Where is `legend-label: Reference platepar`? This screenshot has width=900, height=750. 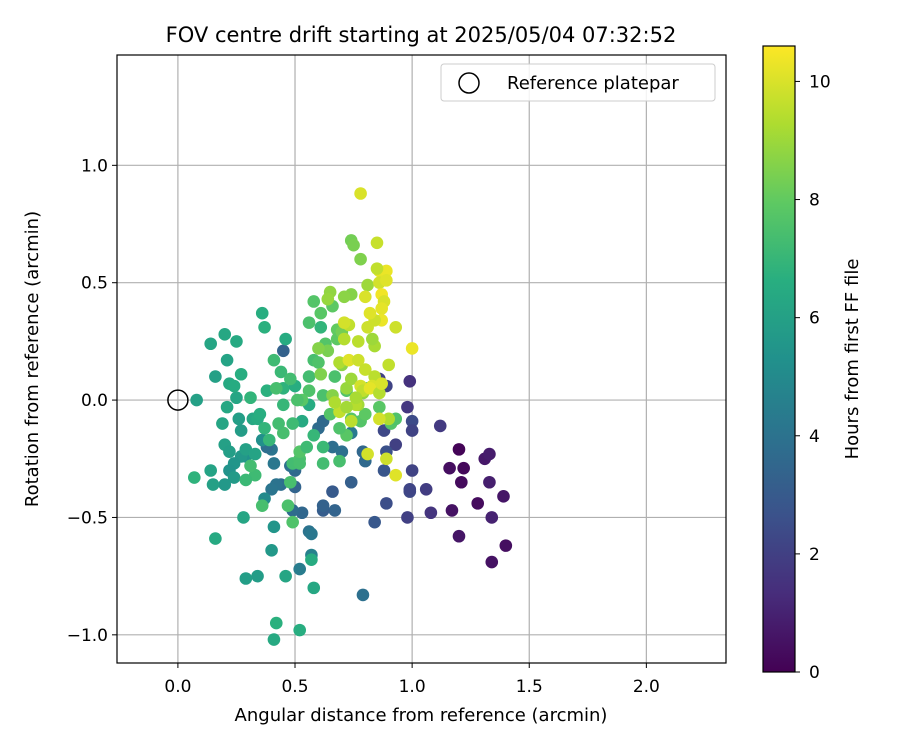 legend-label: Reference platepar is located at coordinates (593, 83).